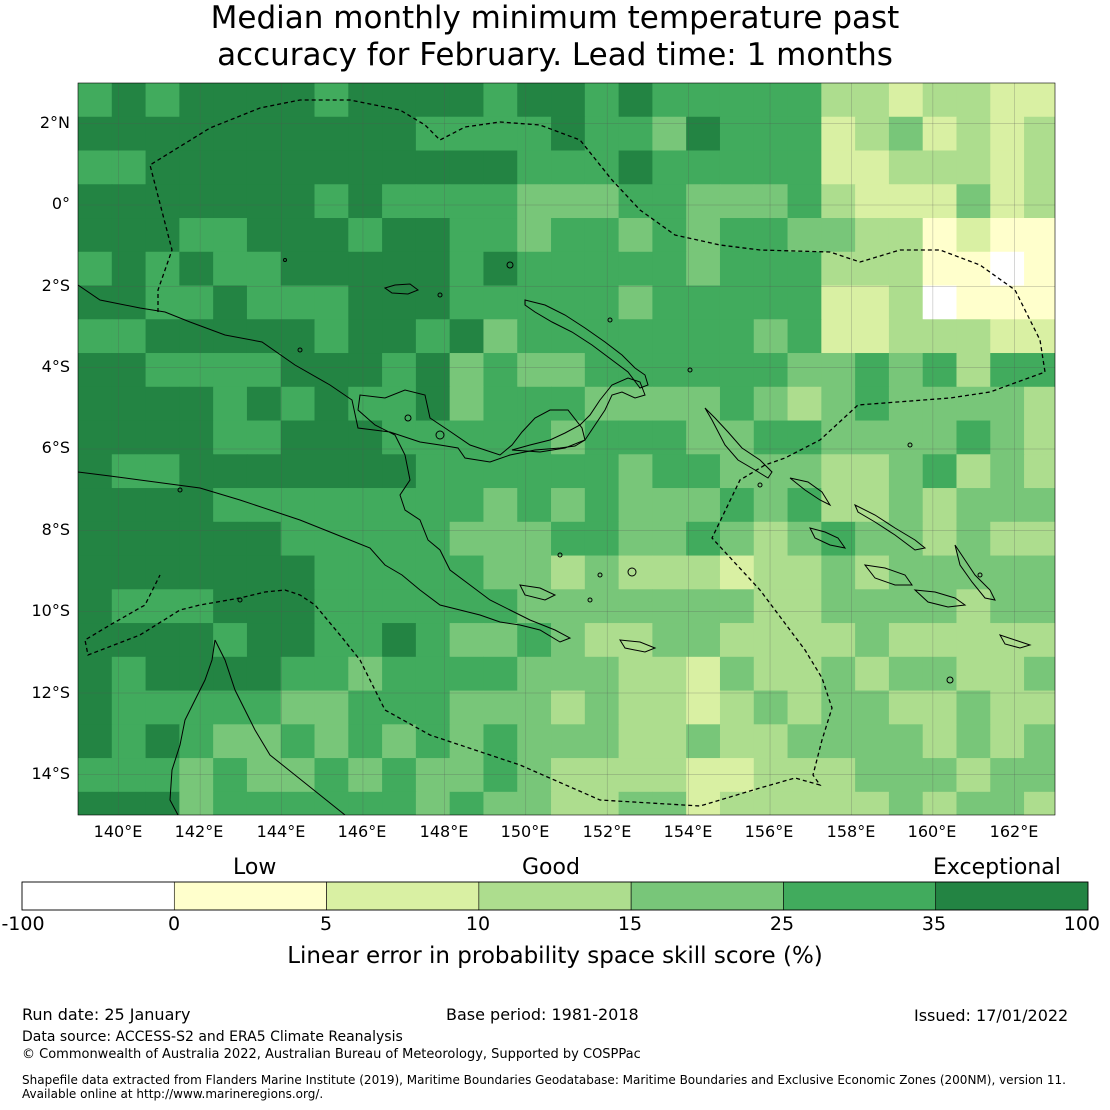  I want to click on coastline-new-ireland, so click(586, 344).